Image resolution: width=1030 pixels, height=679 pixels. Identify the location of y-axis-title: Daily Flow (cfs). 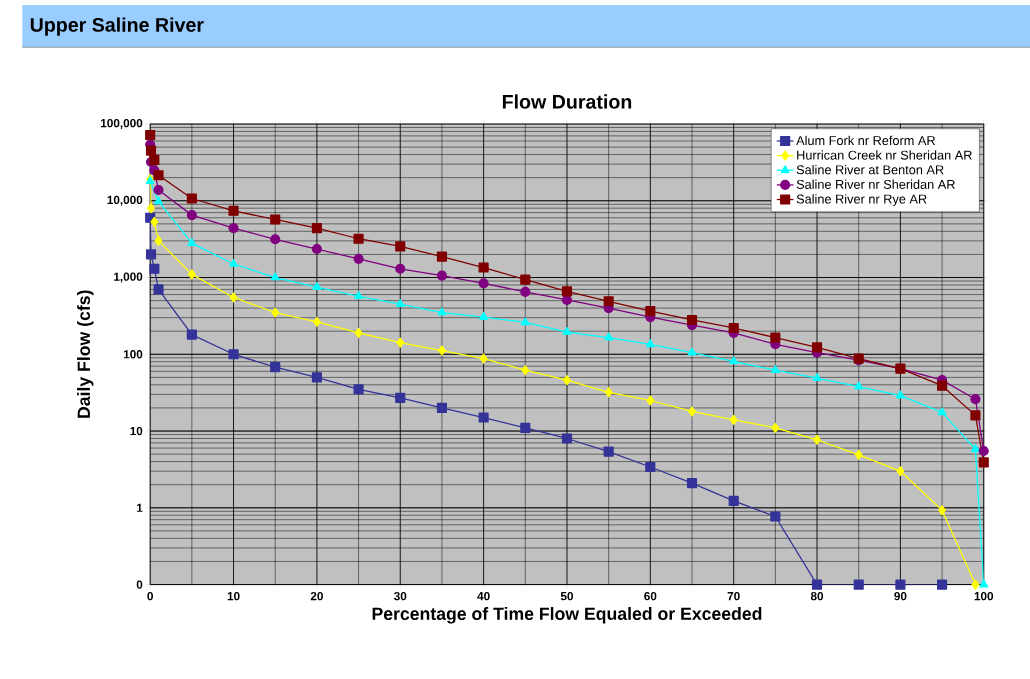
(85, 354).